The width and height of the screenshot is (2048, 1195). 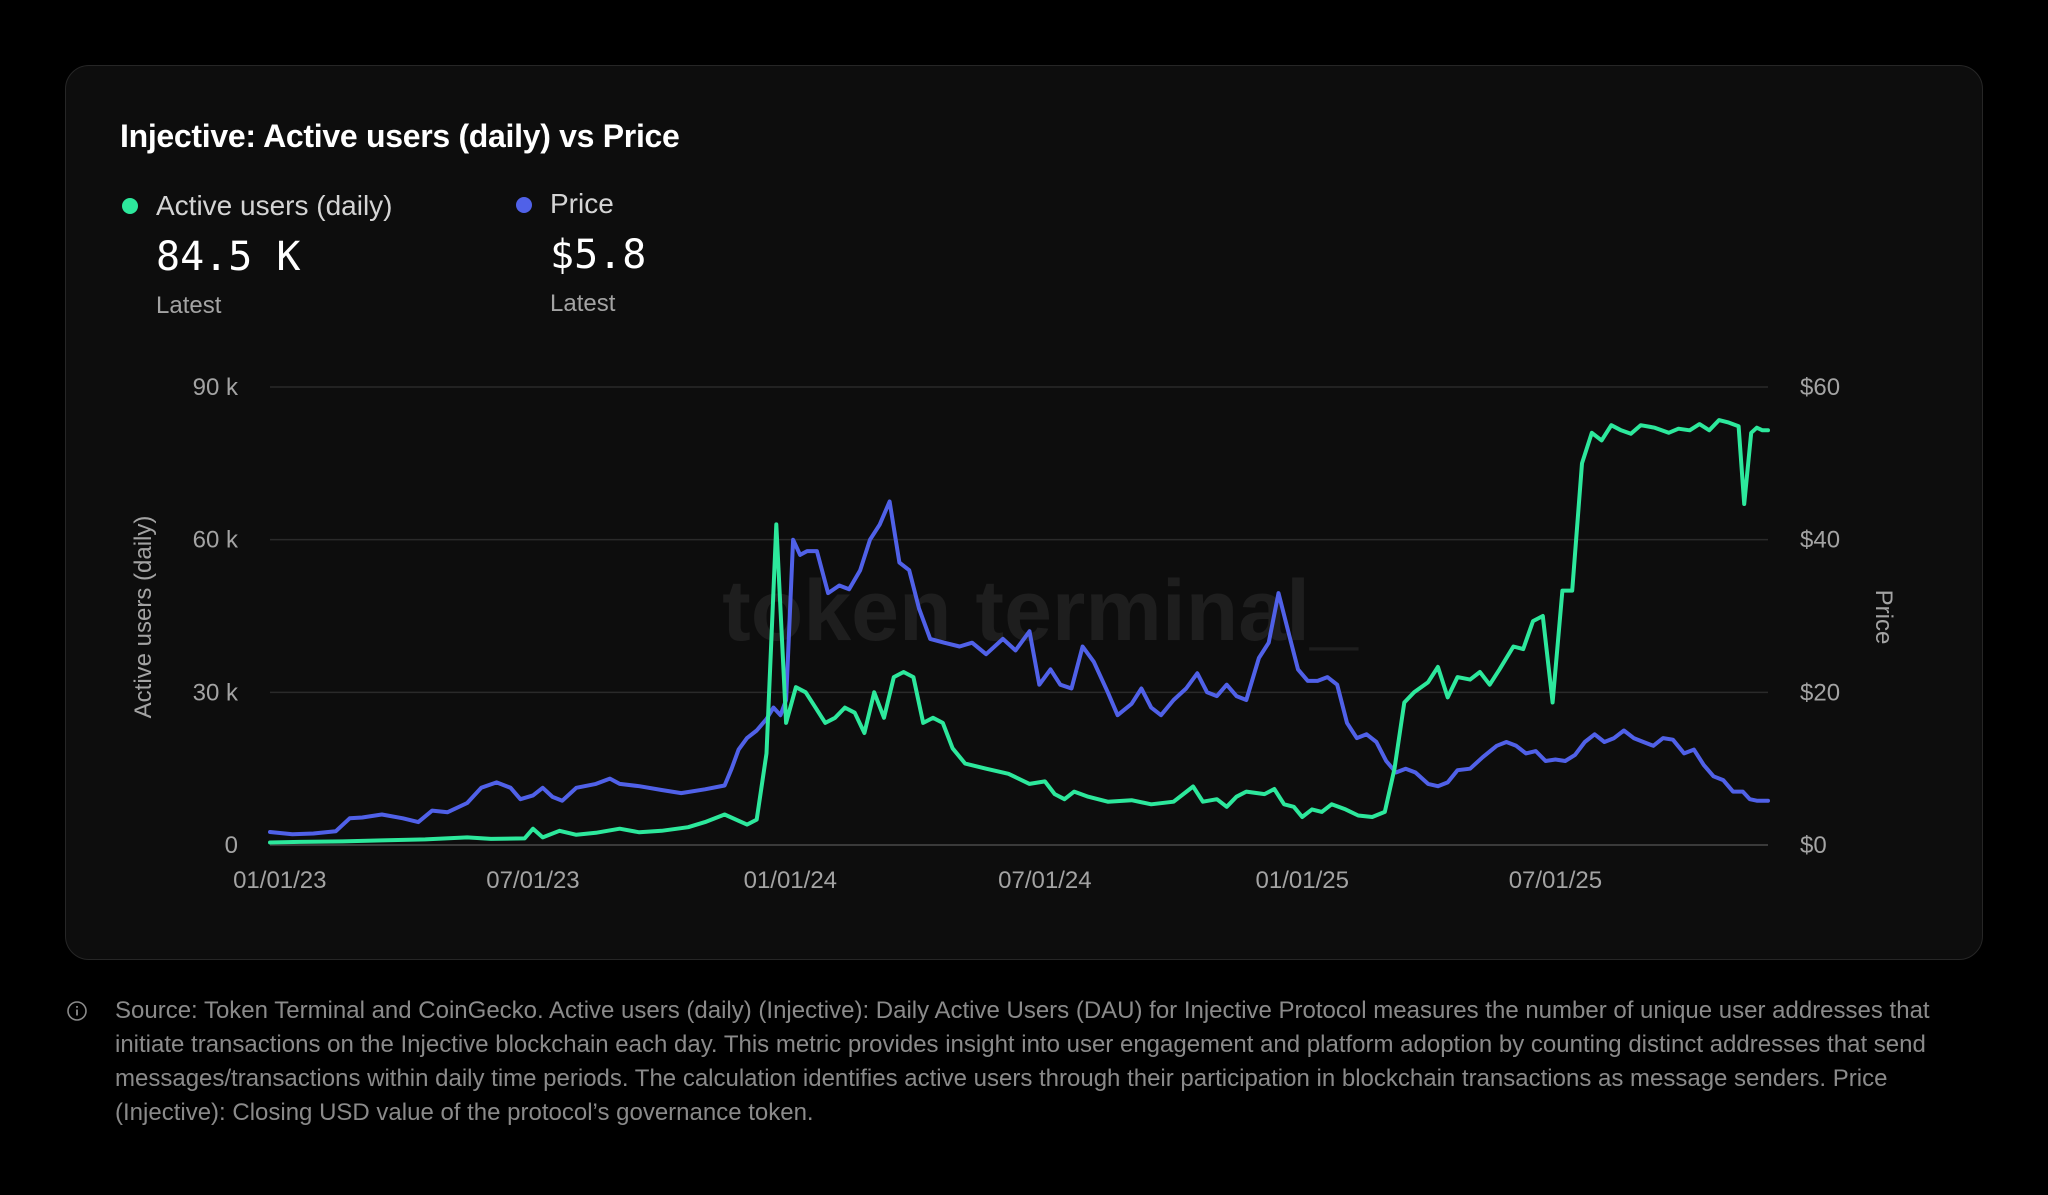 What do you see at coordinates (274, 205) in the screenshot?
I see `legend-label-active-users: Active users (daily)` at bounding box center [274, 205].